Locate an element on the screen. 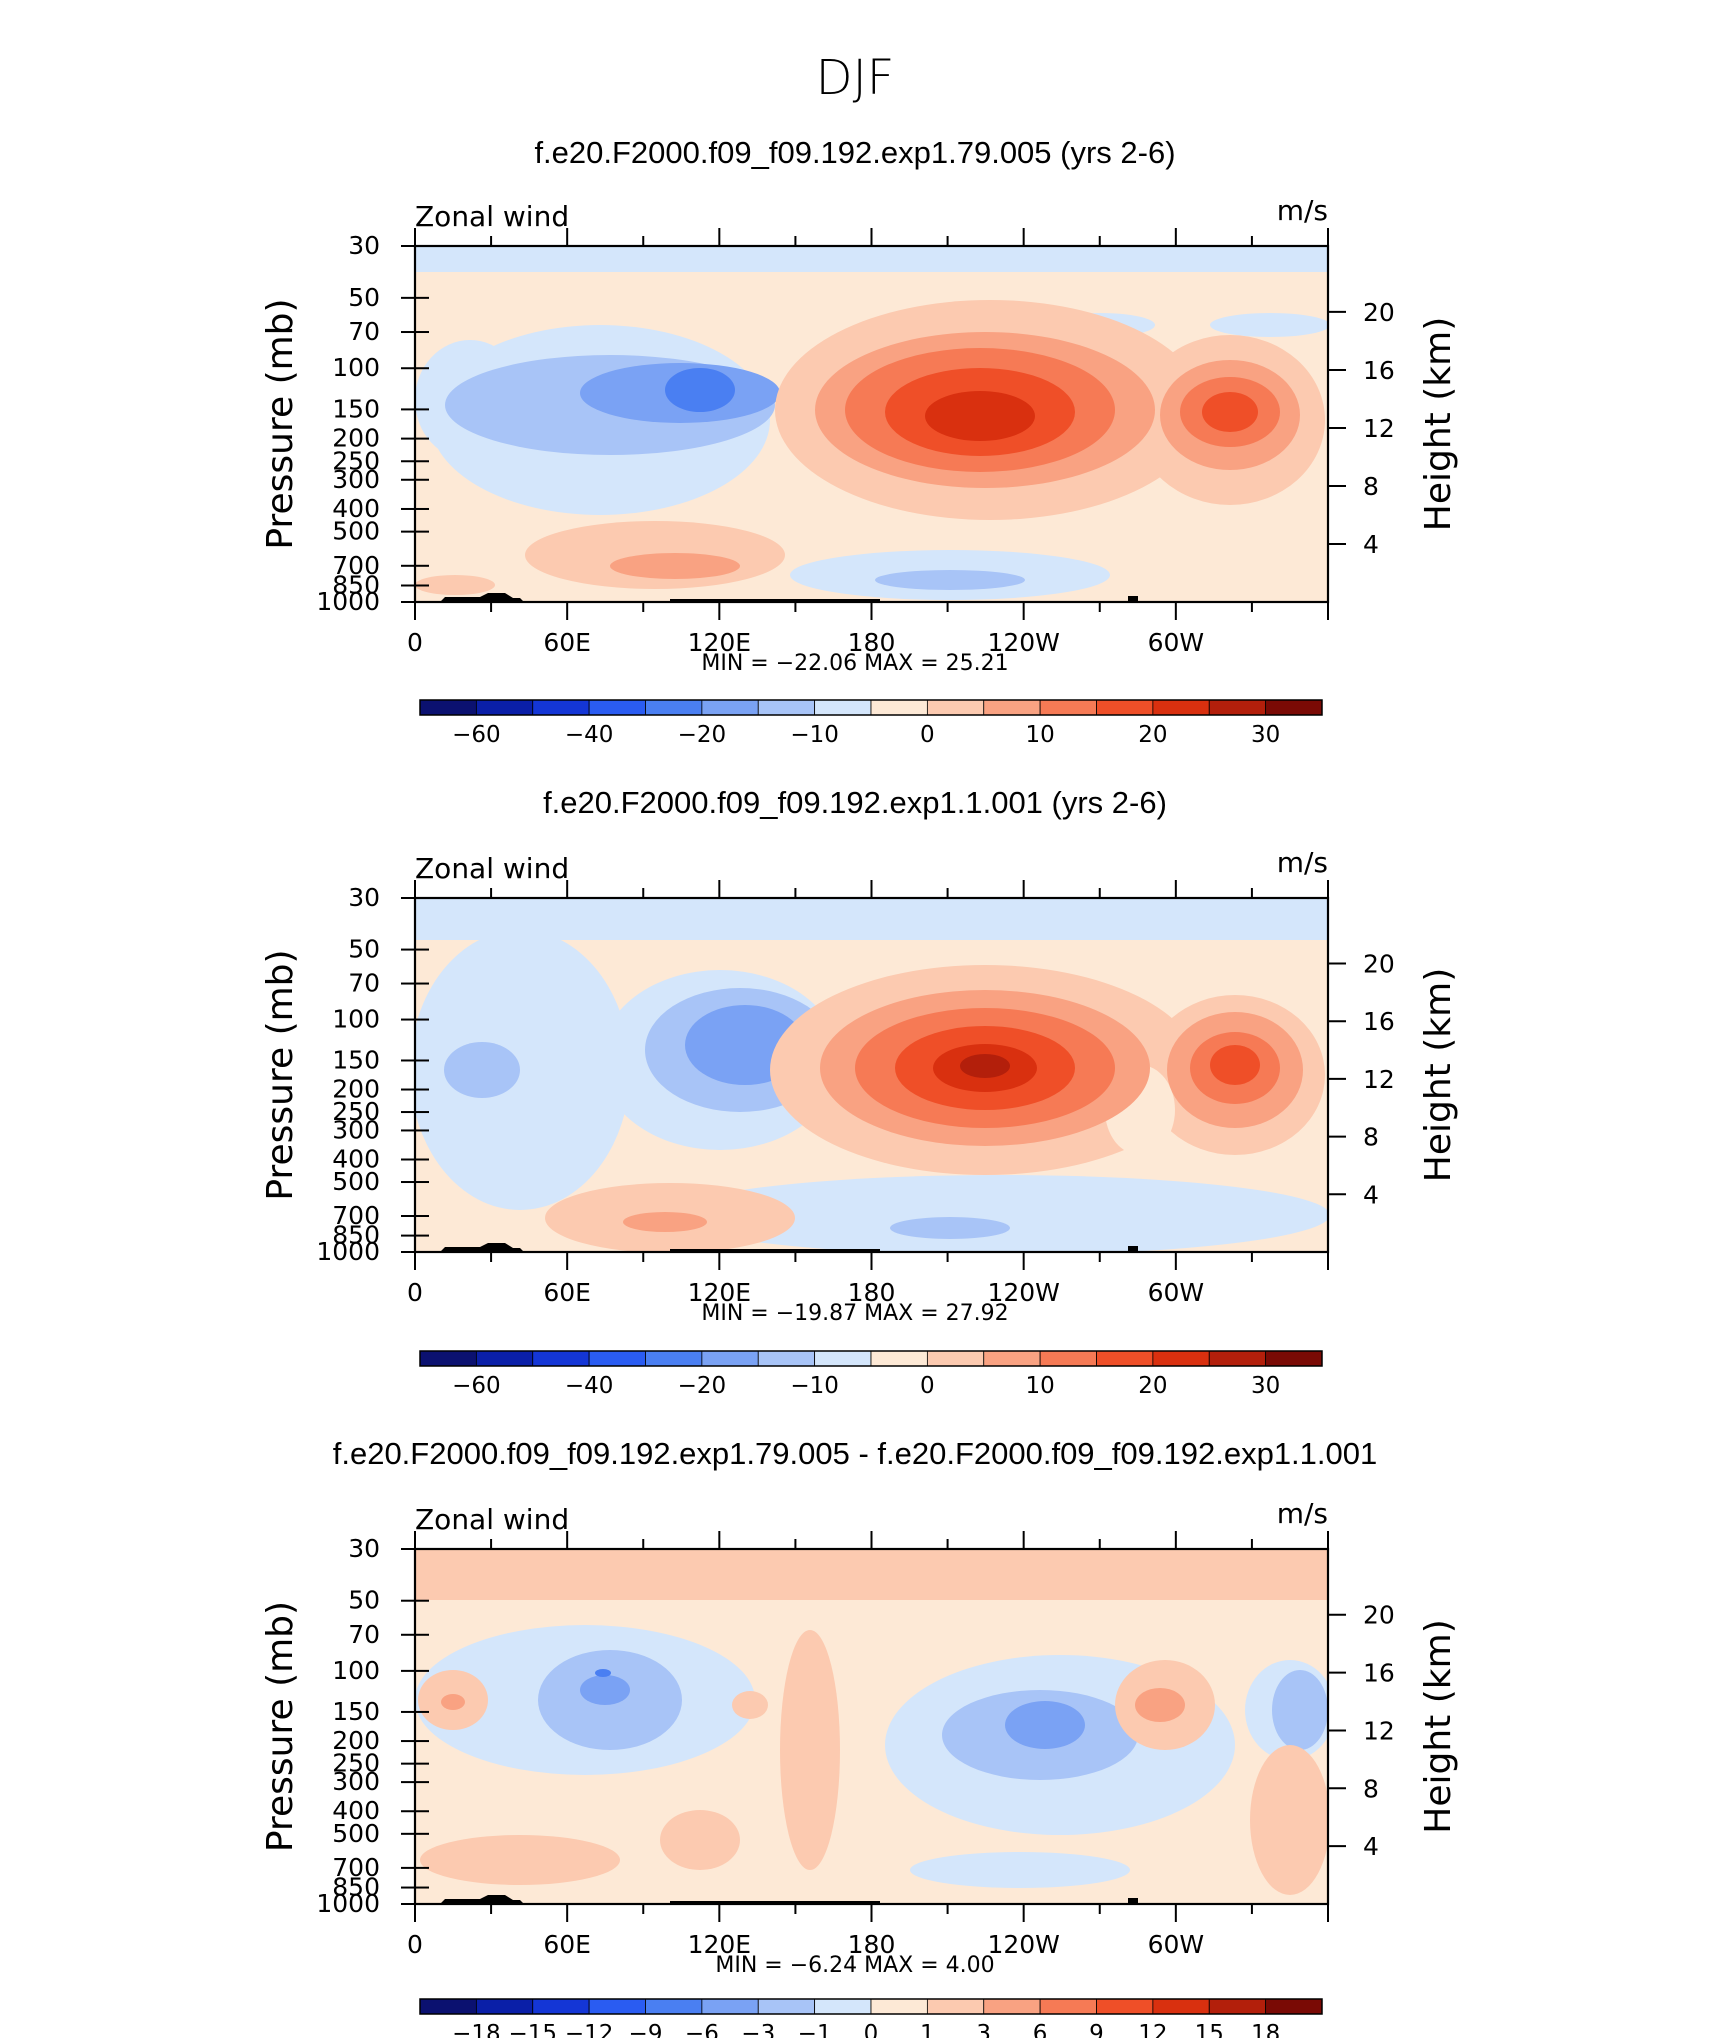 This screenshot has height=2038, width=1710. colorbar-label: −20 is located at coordinates (702, 735).